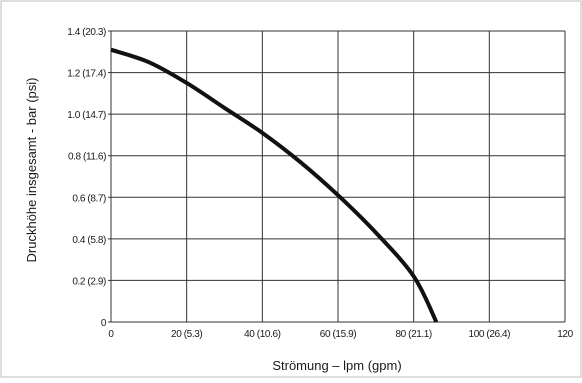 This screenshot has width=582, height=383. What do you see at coordinates (104, 323) in the screenshot?
I see `y-tick-label: 0` at bounding box center [104, 323].